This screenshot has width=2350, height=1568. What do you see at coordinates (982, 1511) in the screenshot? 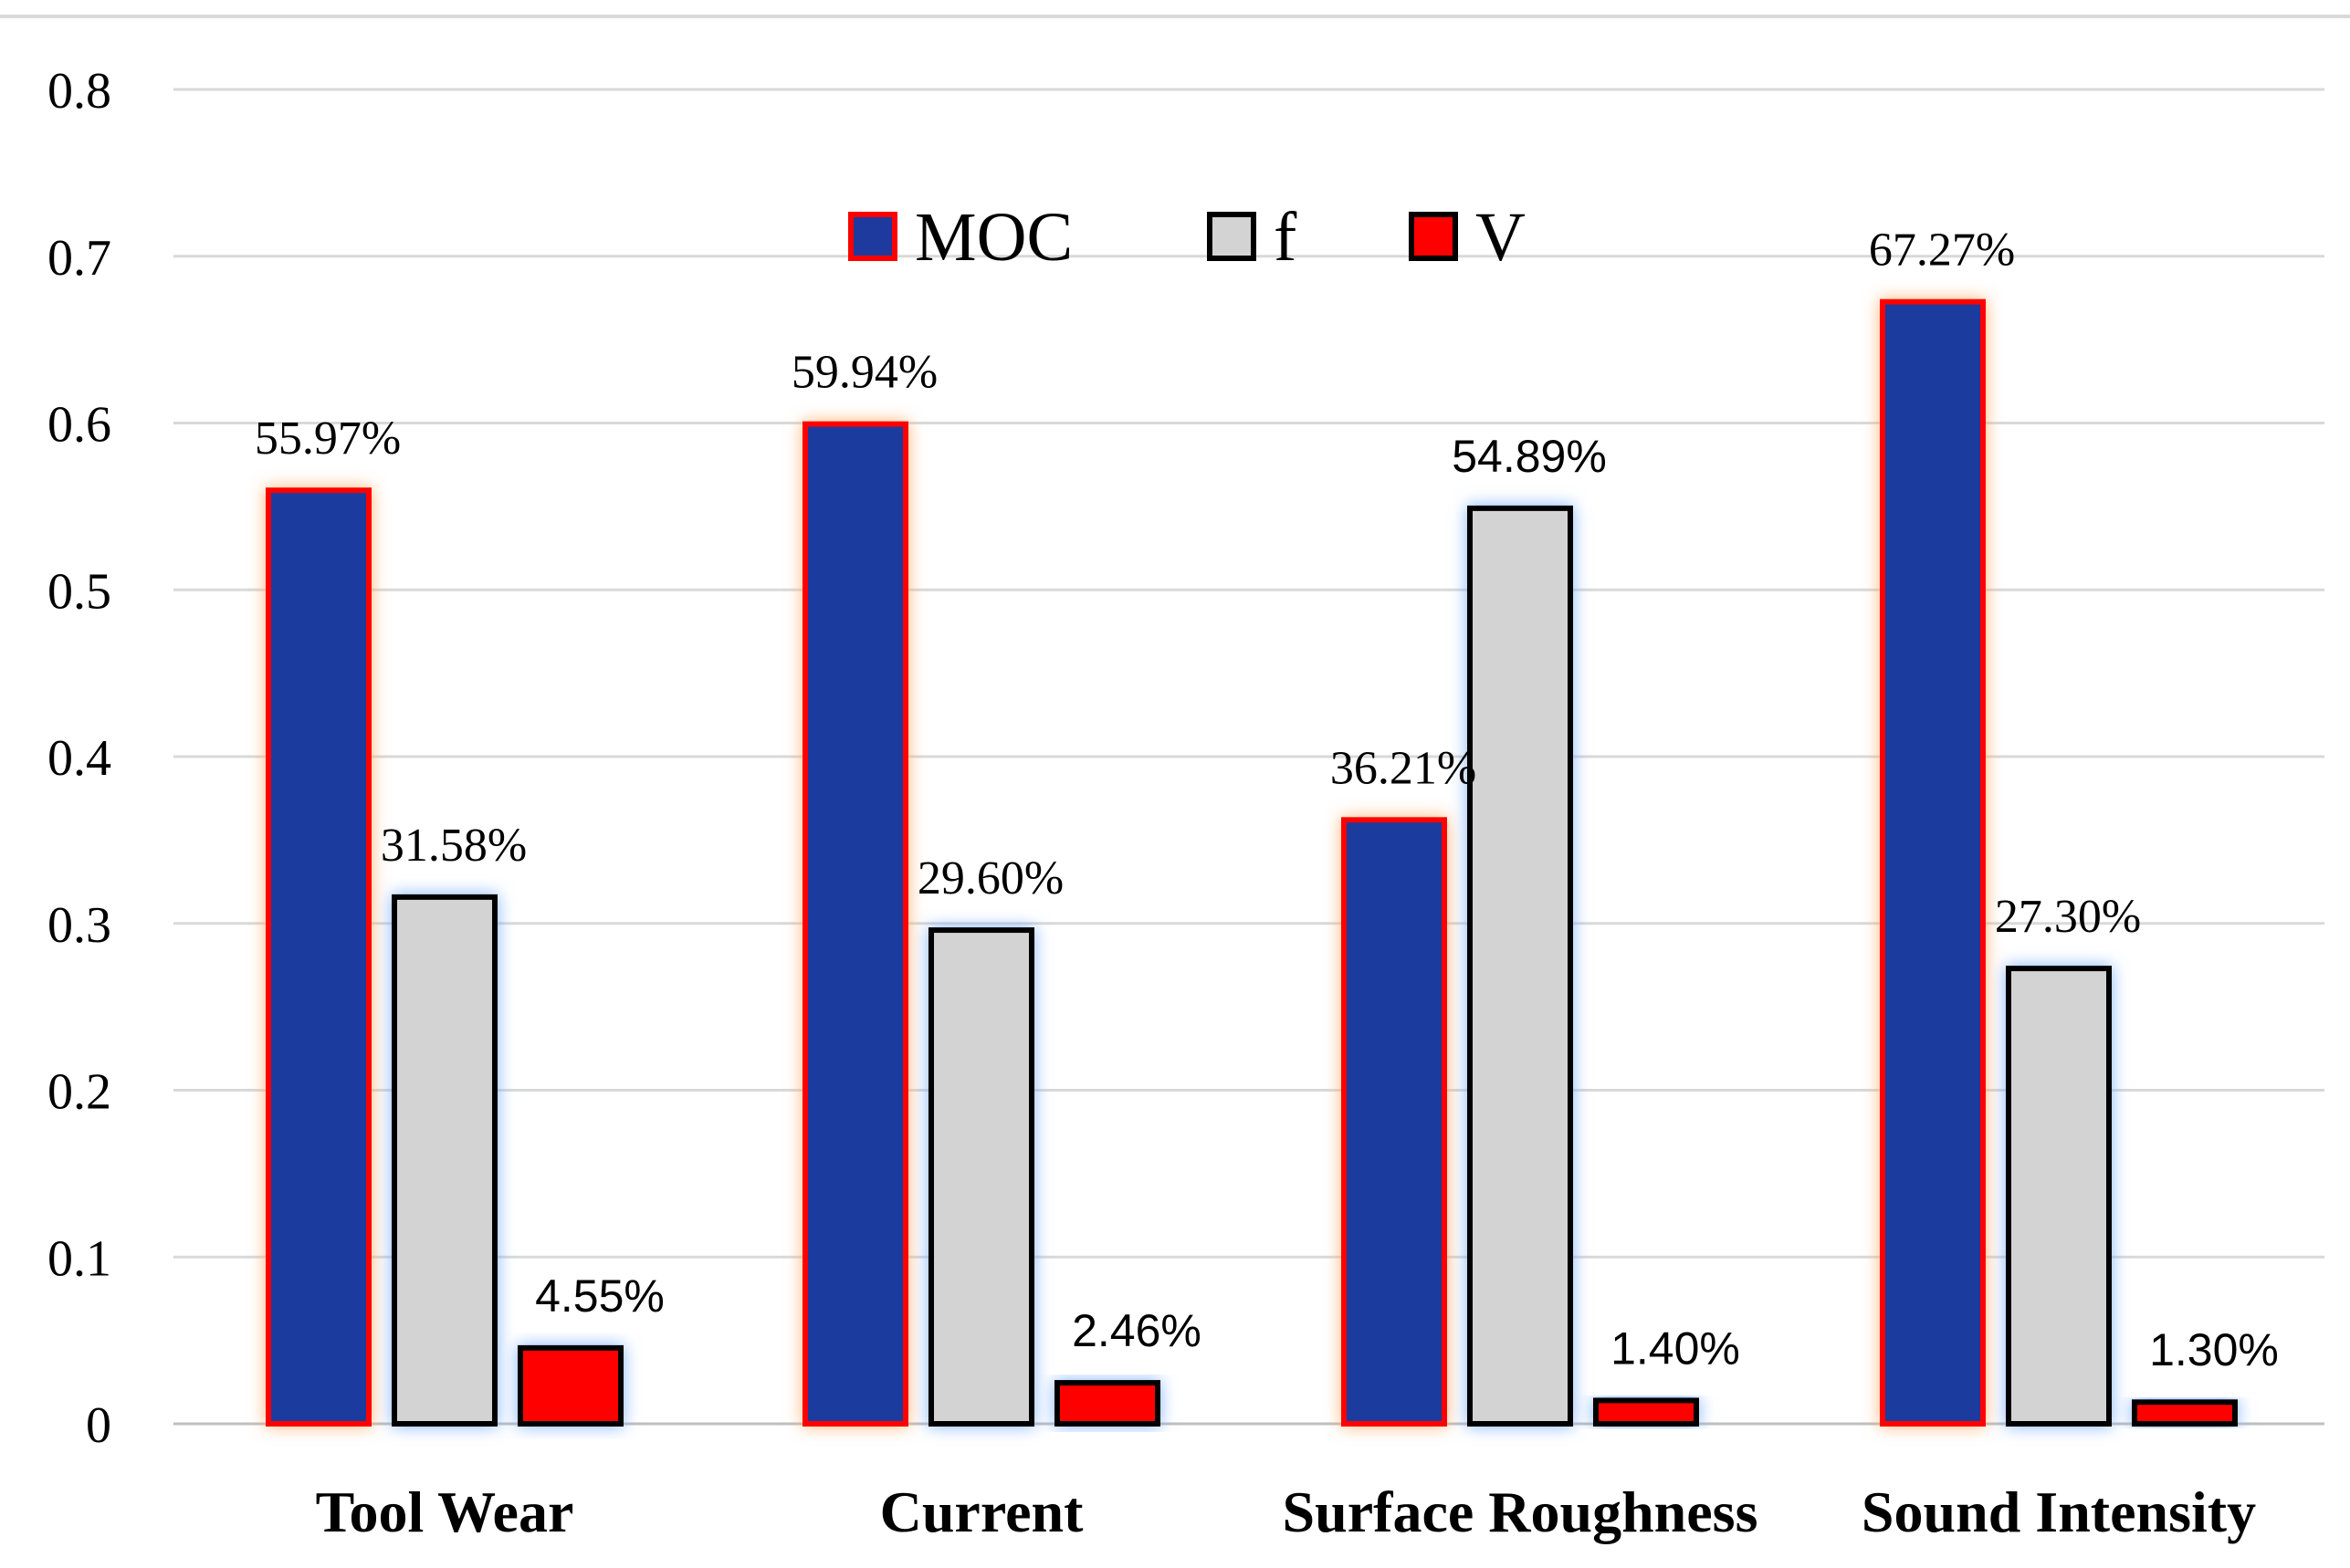
I see `category-label: Current` at bounding box center [982, 1511].